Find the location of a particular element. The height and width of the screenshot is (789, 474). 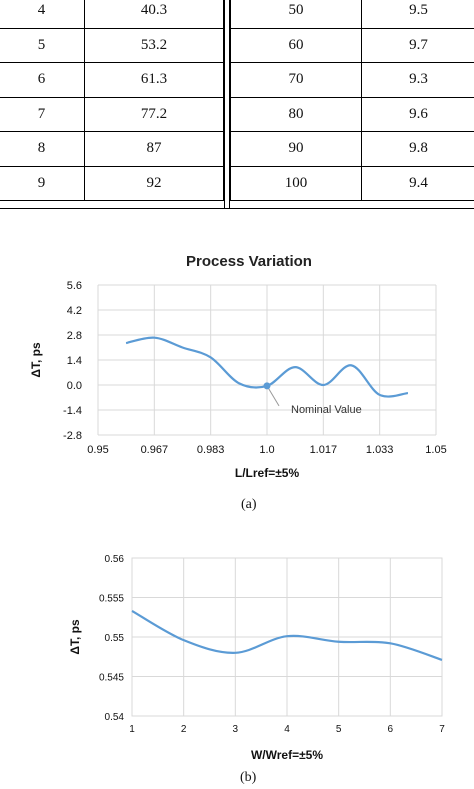

data-table-right: 50 9.5 60 9.7 70 9.3 80 9.6 90 9.8 100 9.4 is located at coordinates (352, 100).